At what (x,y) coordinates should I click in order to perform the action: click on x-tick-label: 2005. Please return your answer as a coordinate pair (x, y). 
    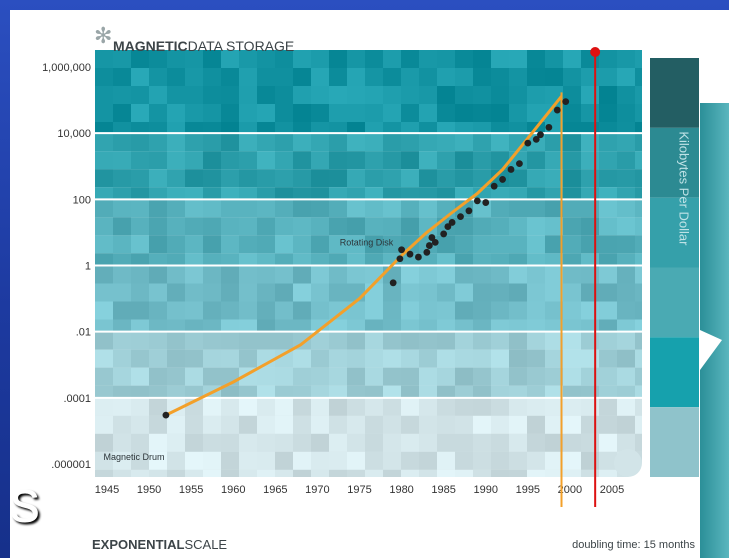
    Looking at the image, I should click on (612, 490).